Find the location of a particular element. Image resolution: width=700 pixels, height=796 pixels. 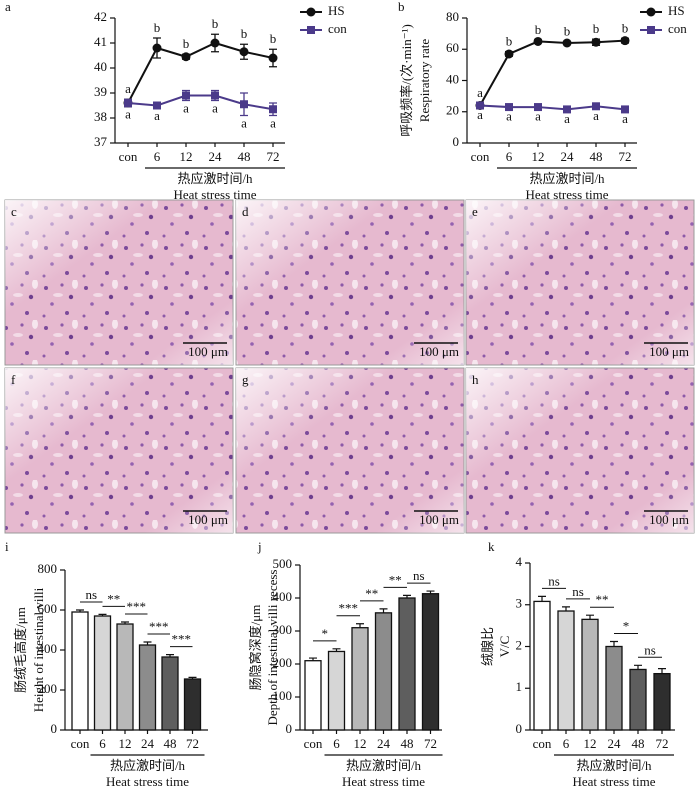

panel-label: j is located at coordinates (259, 546).